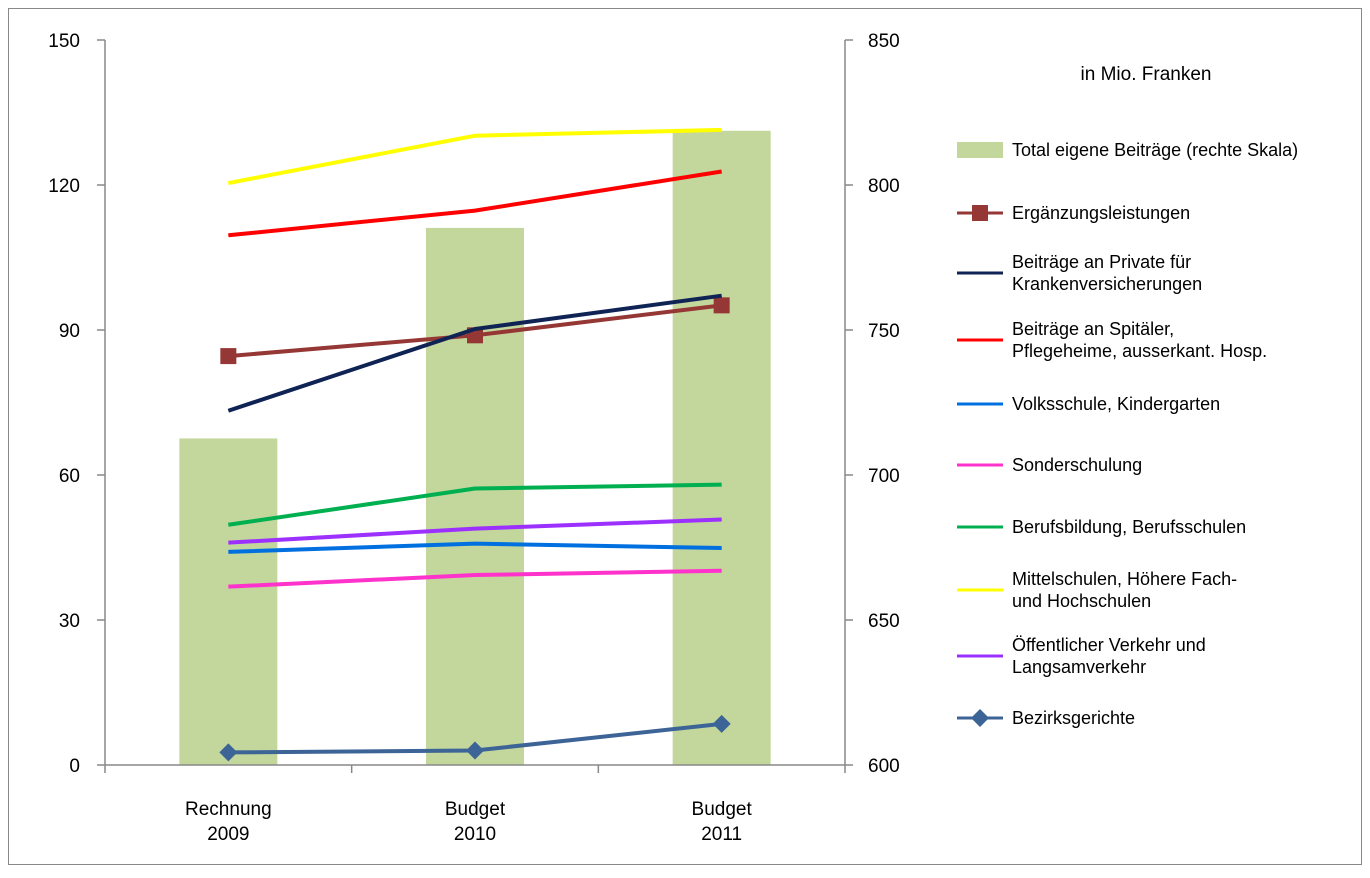 This screenshot has height=878, width=1370. I want to click on legend-label: Bezirksgerichte, so click(1073, 718).